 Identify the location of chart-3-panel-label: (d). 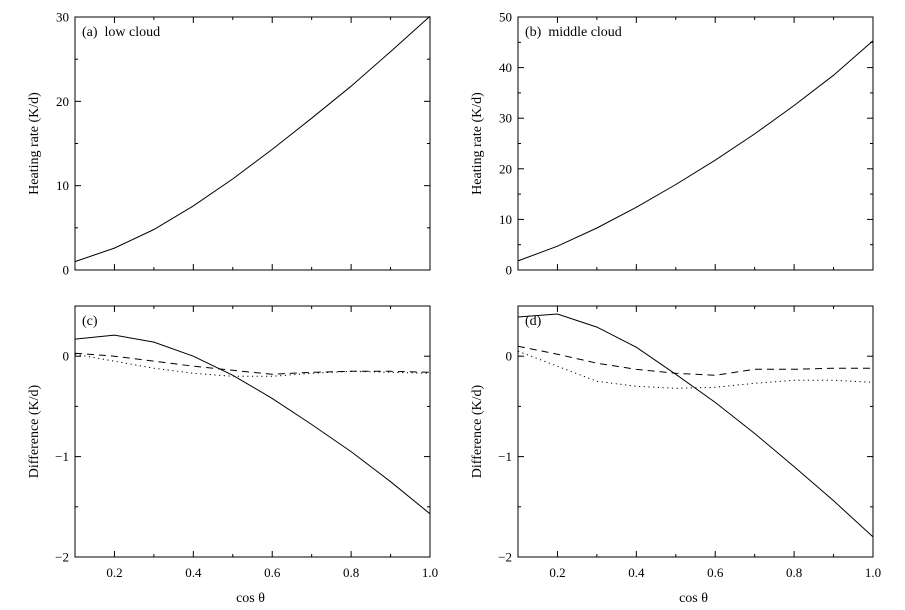
(533, 321).